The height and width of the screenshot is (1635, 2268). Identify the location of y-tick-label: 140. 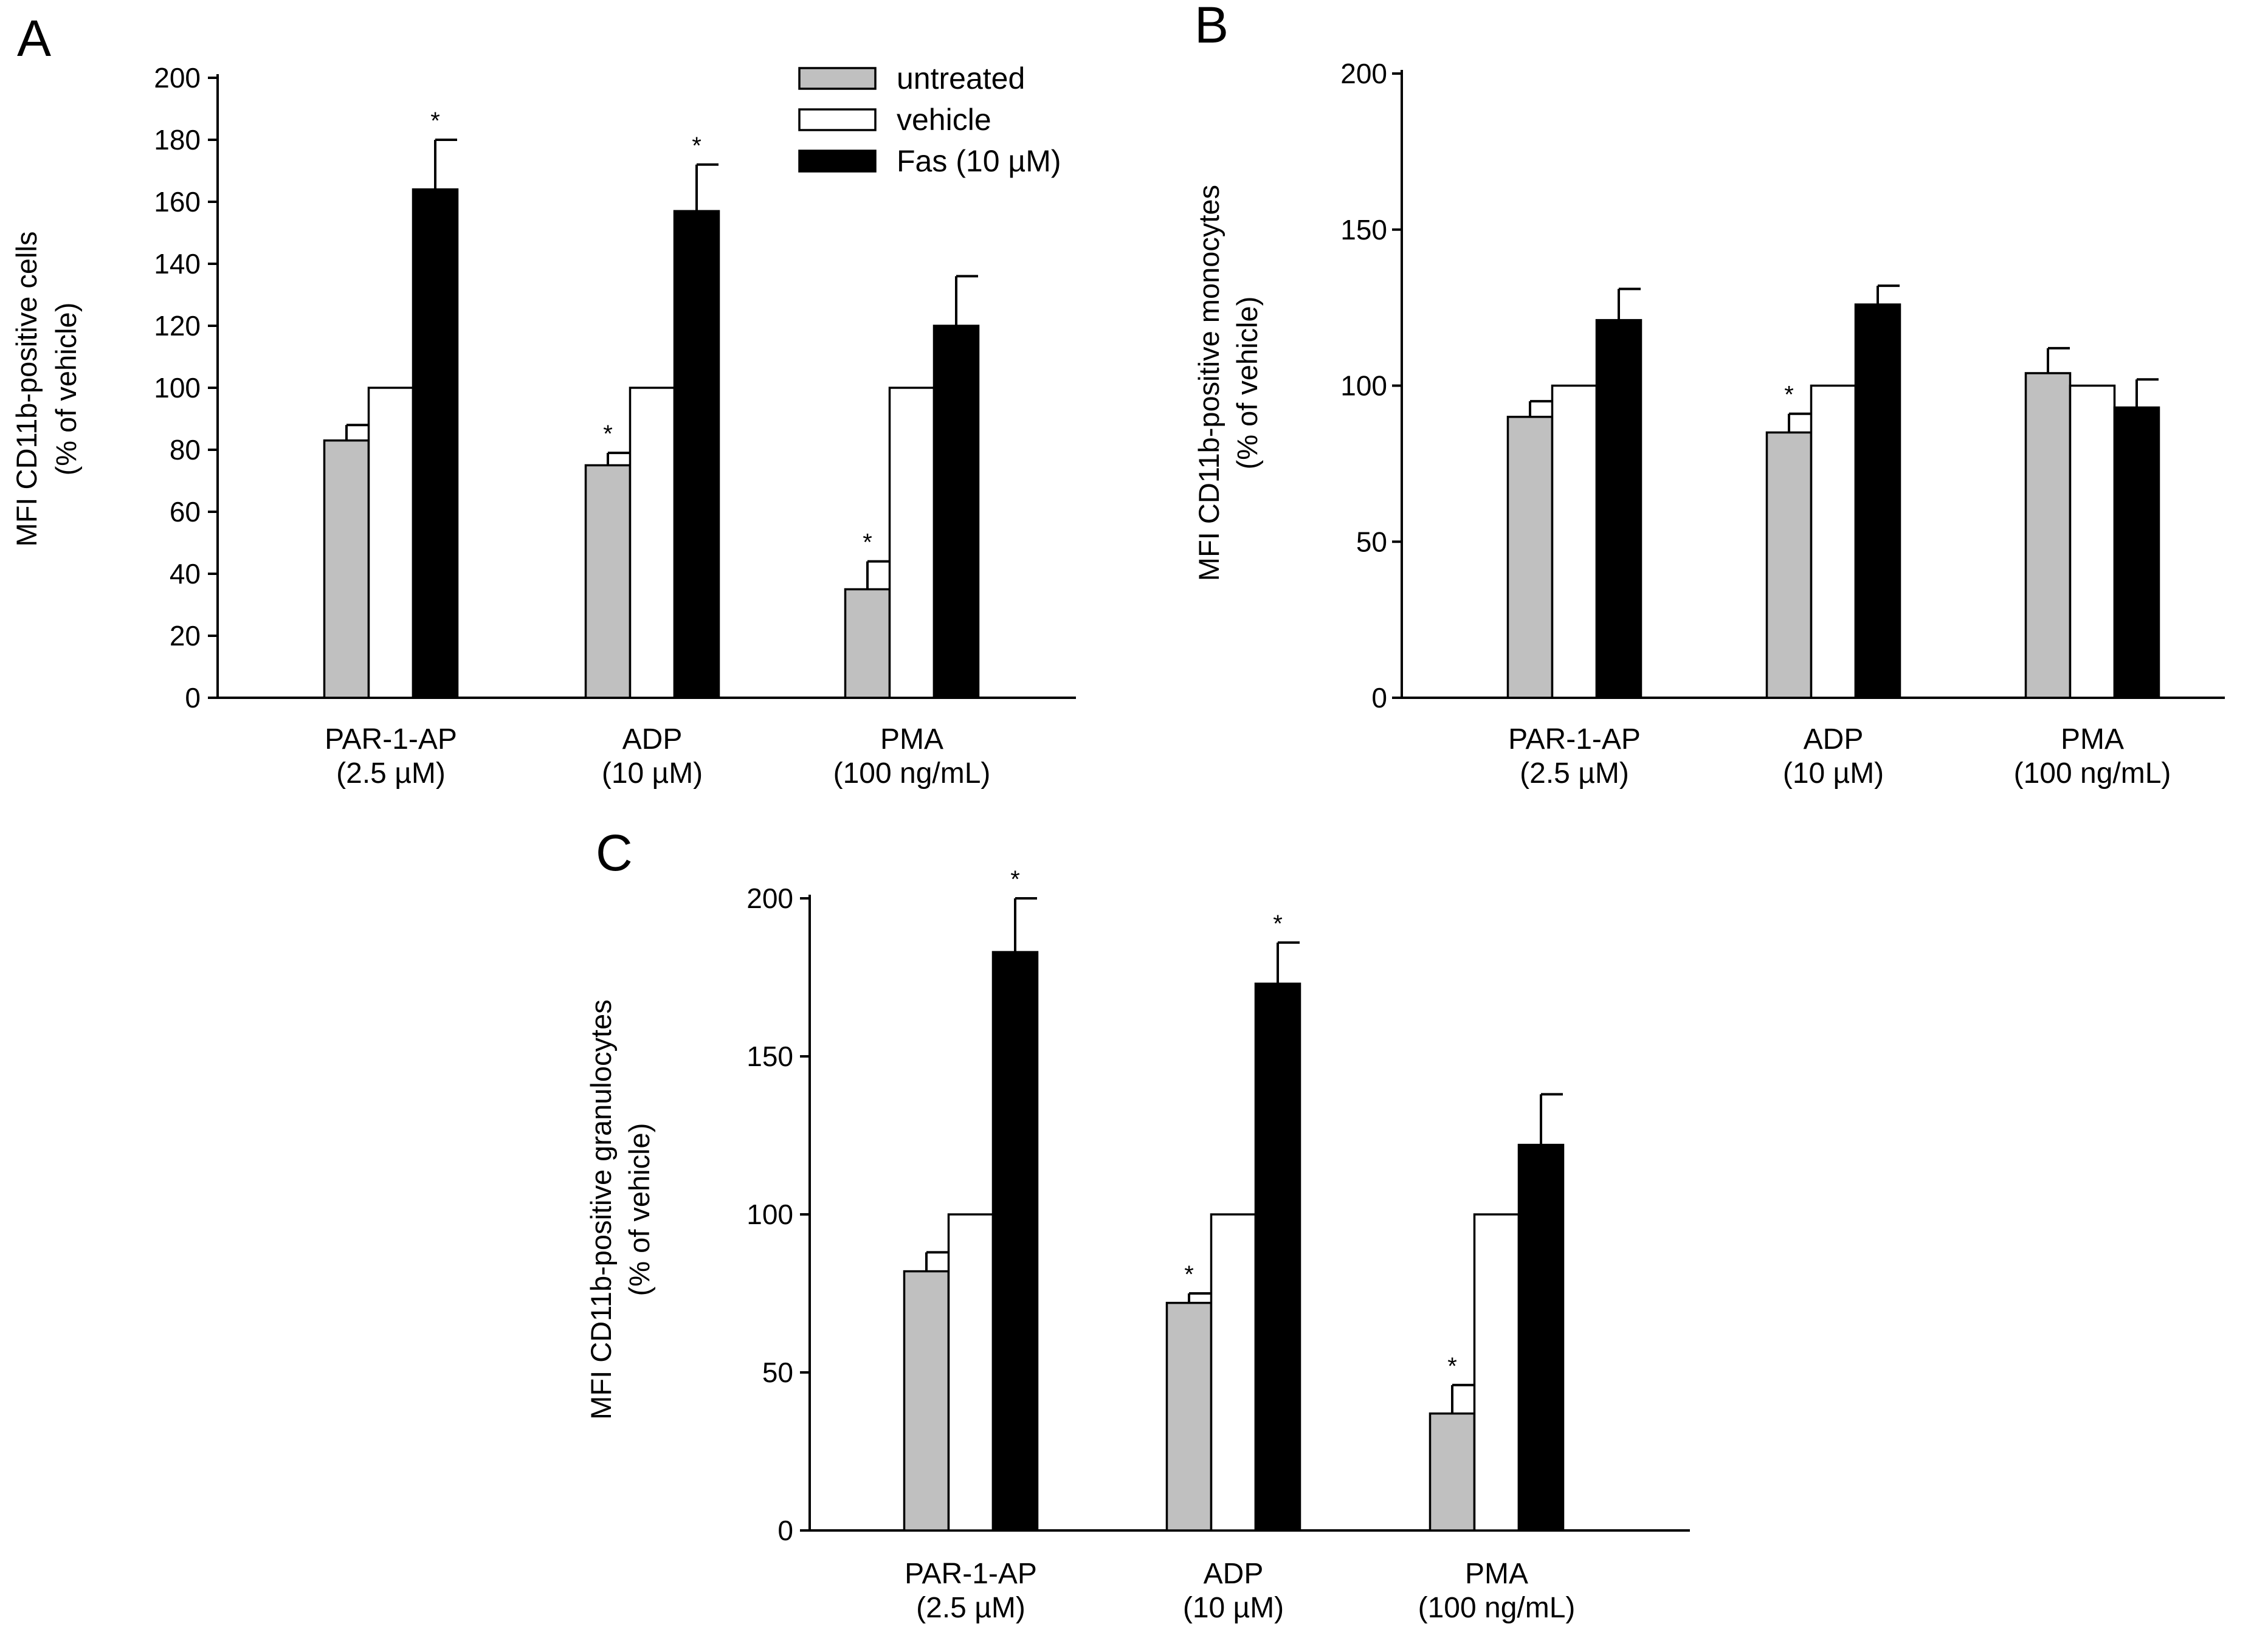
(177, 264).